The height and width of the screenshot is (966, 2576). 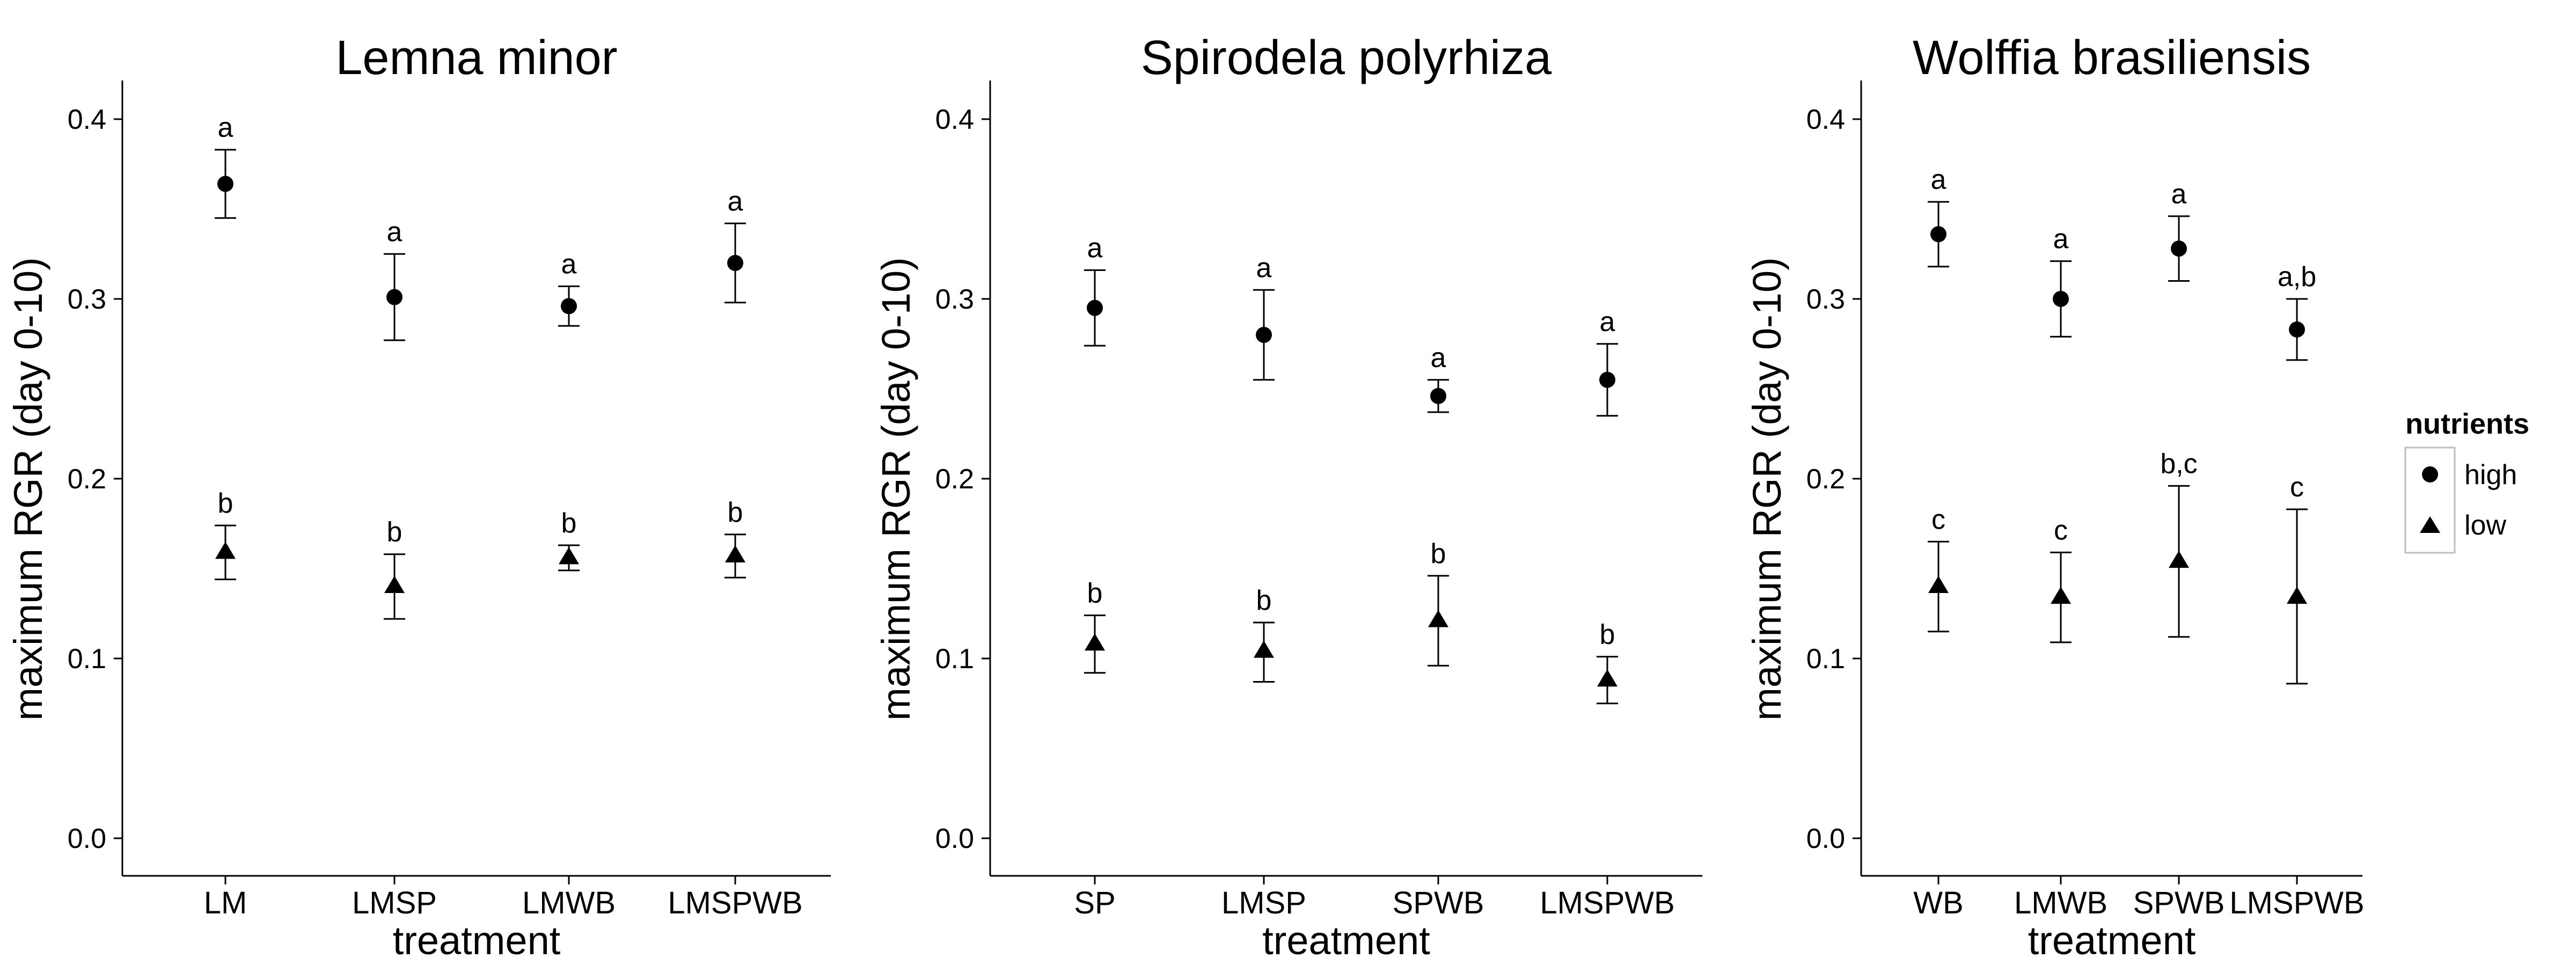 I want to click on x-tick-label: WB, so click(x=1938, y=902).